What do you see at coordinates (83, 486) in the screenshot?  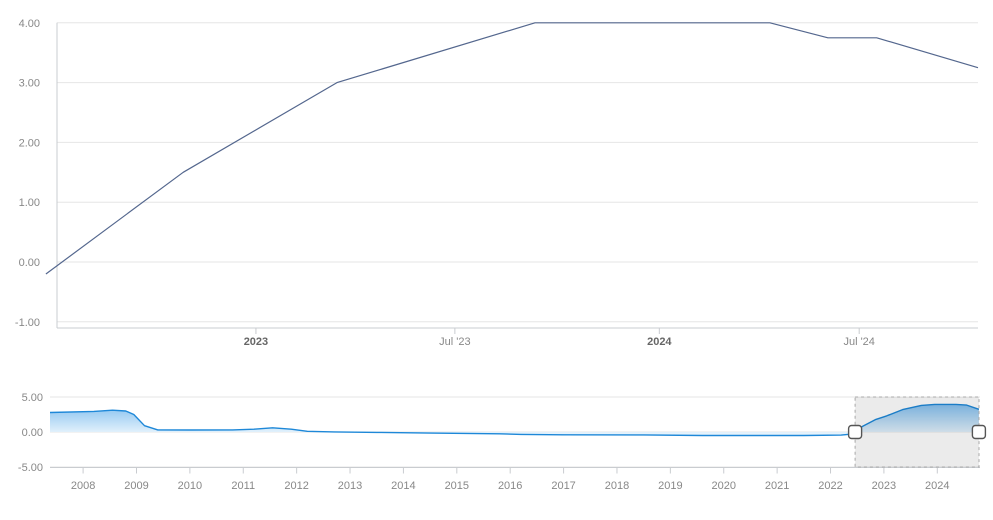 I see `x-axis-label: 2008` at bounding box center [83, 486].